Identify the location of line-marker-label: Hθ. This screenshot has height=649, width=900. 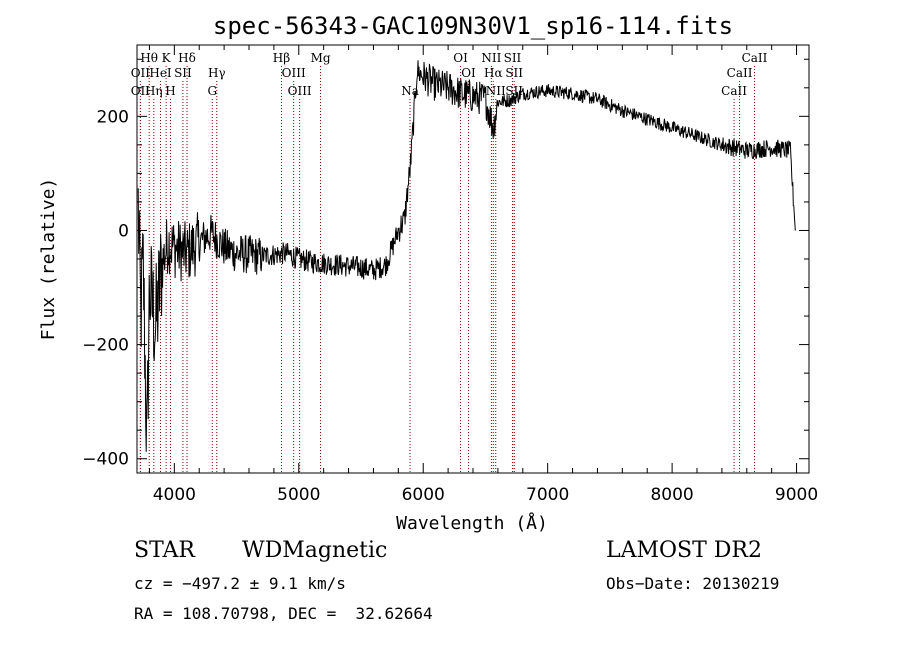
(149, 58).